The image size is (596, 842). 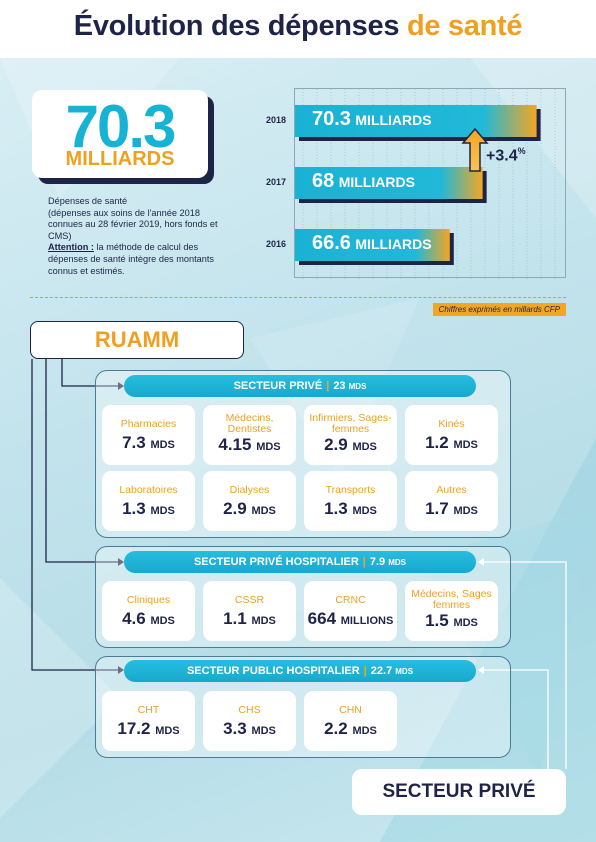 I want to click on bar-value-label: 68 MILLIARDS, so click(x=363, y=181).